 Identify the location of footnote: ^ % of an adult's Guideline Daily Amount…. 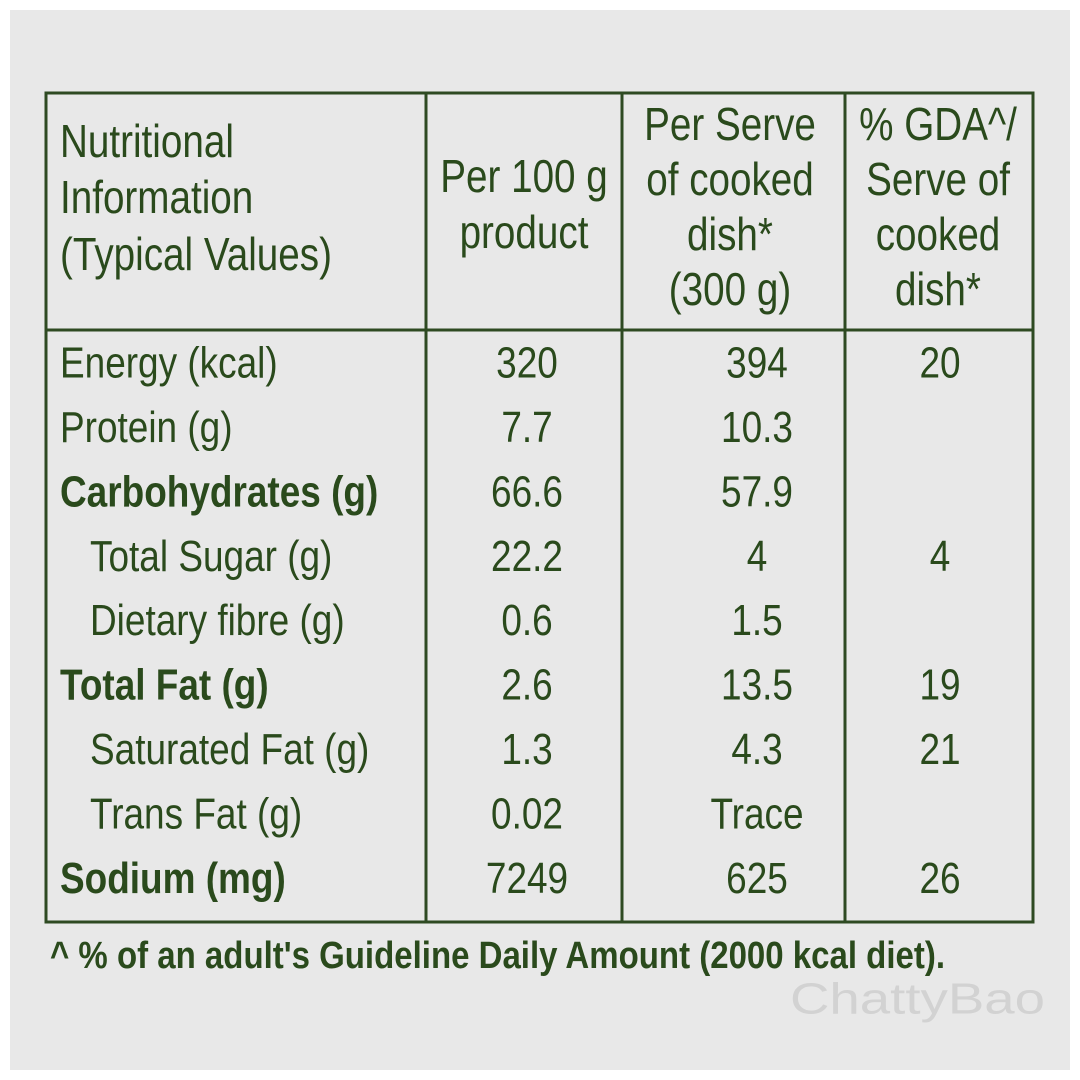
(497, 956).